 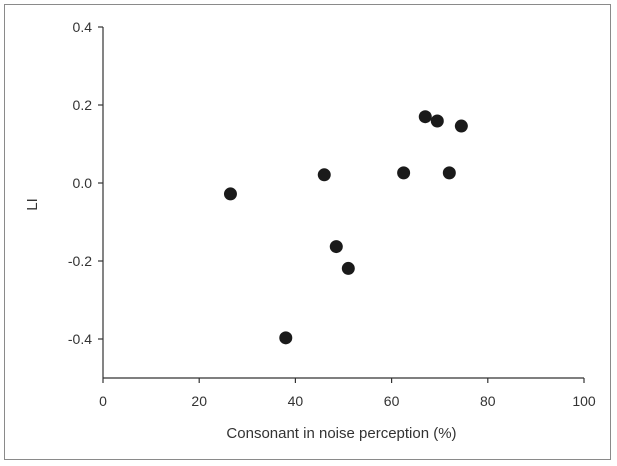 I want to click on x-tick-label: 60, so click(x=392, y=401).